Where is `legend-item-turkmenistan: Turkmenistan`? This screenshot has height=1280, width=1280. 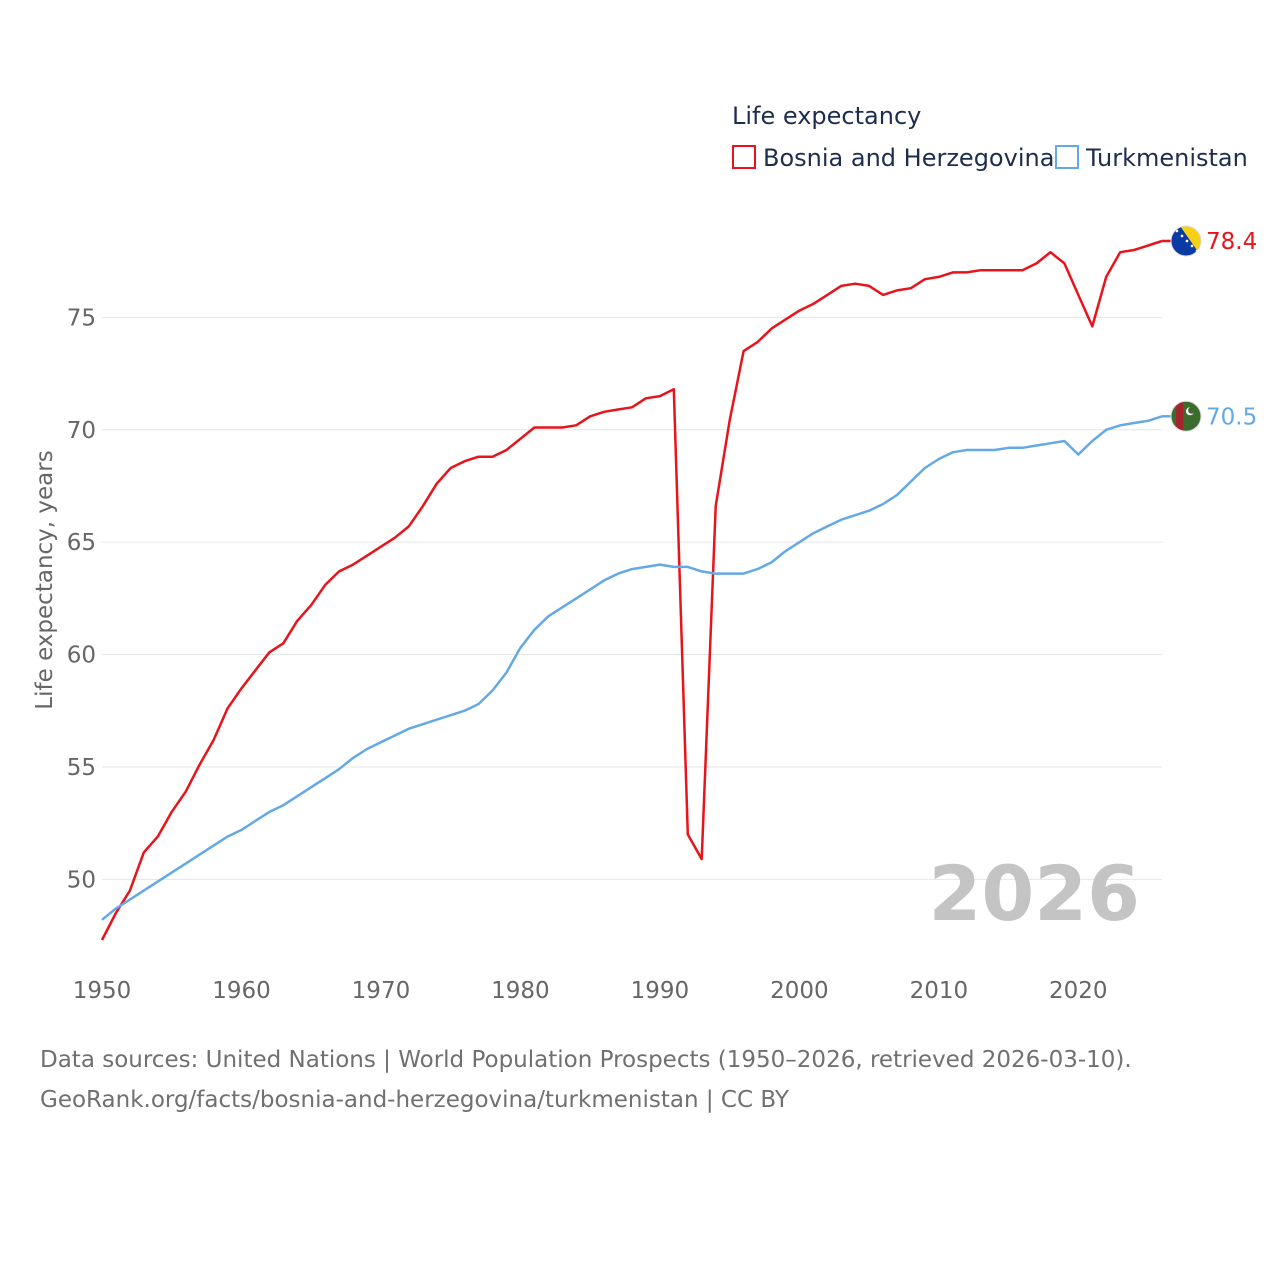 legend-item-turkmenistan: Turkmenistan is located at coordinates (1151, 158).